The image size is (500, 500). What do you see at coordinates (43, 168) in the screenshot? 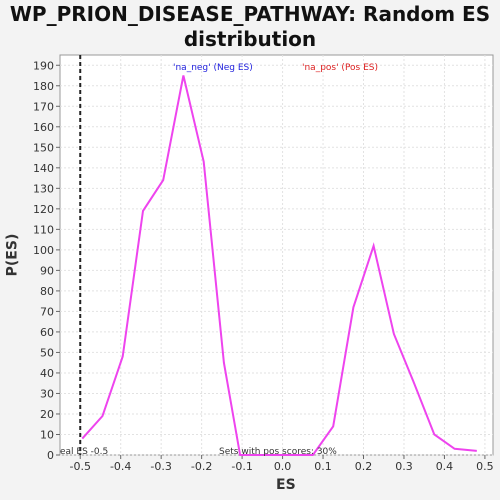
I see `y-tick-label: 140` at bounding box center [43, 168].